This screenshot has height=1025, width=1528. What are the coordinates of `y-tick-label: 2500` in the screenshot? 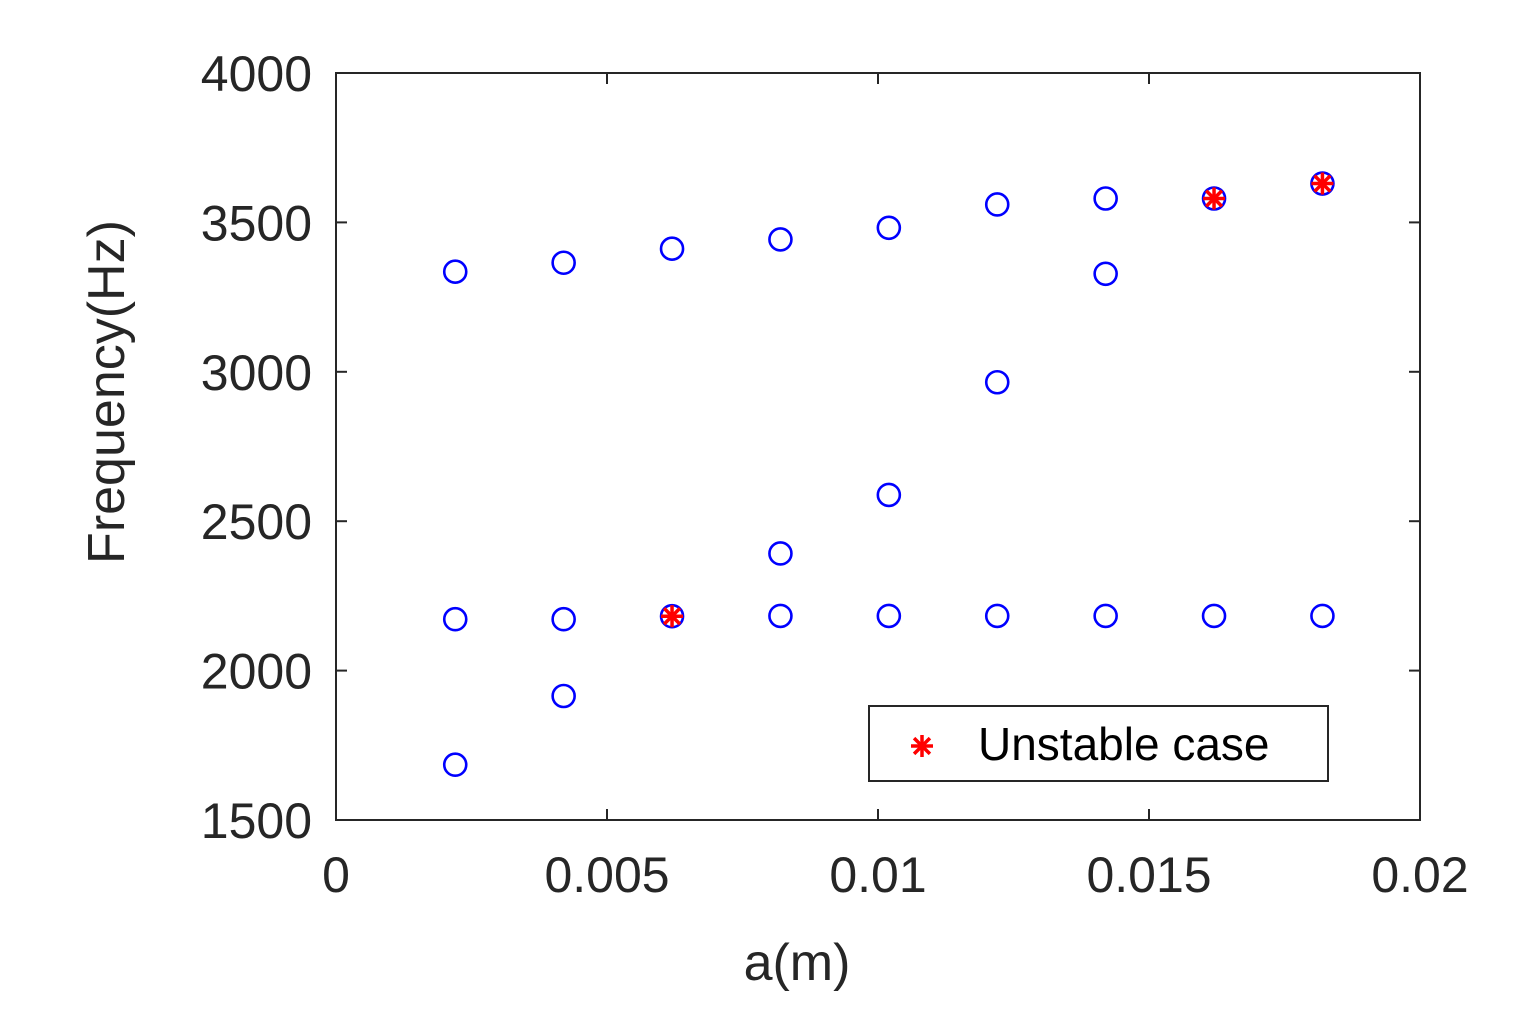 It's located at (256, 522).